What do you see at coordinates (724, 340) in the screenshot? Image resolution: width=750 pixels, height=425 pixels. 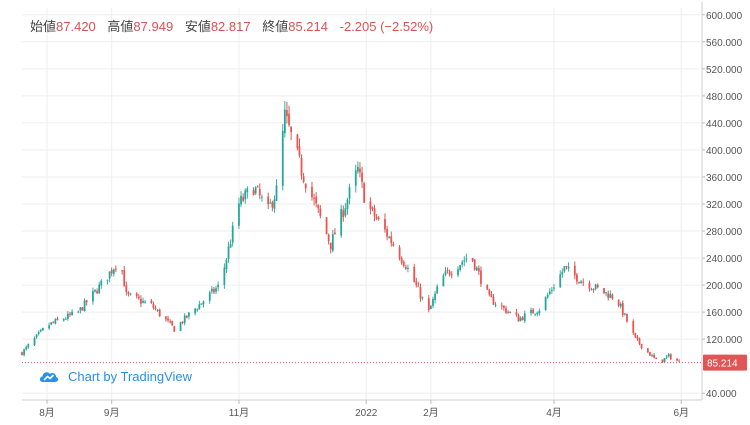 I see `y-tick-label: 120.000` at bounding box center [724, 340].